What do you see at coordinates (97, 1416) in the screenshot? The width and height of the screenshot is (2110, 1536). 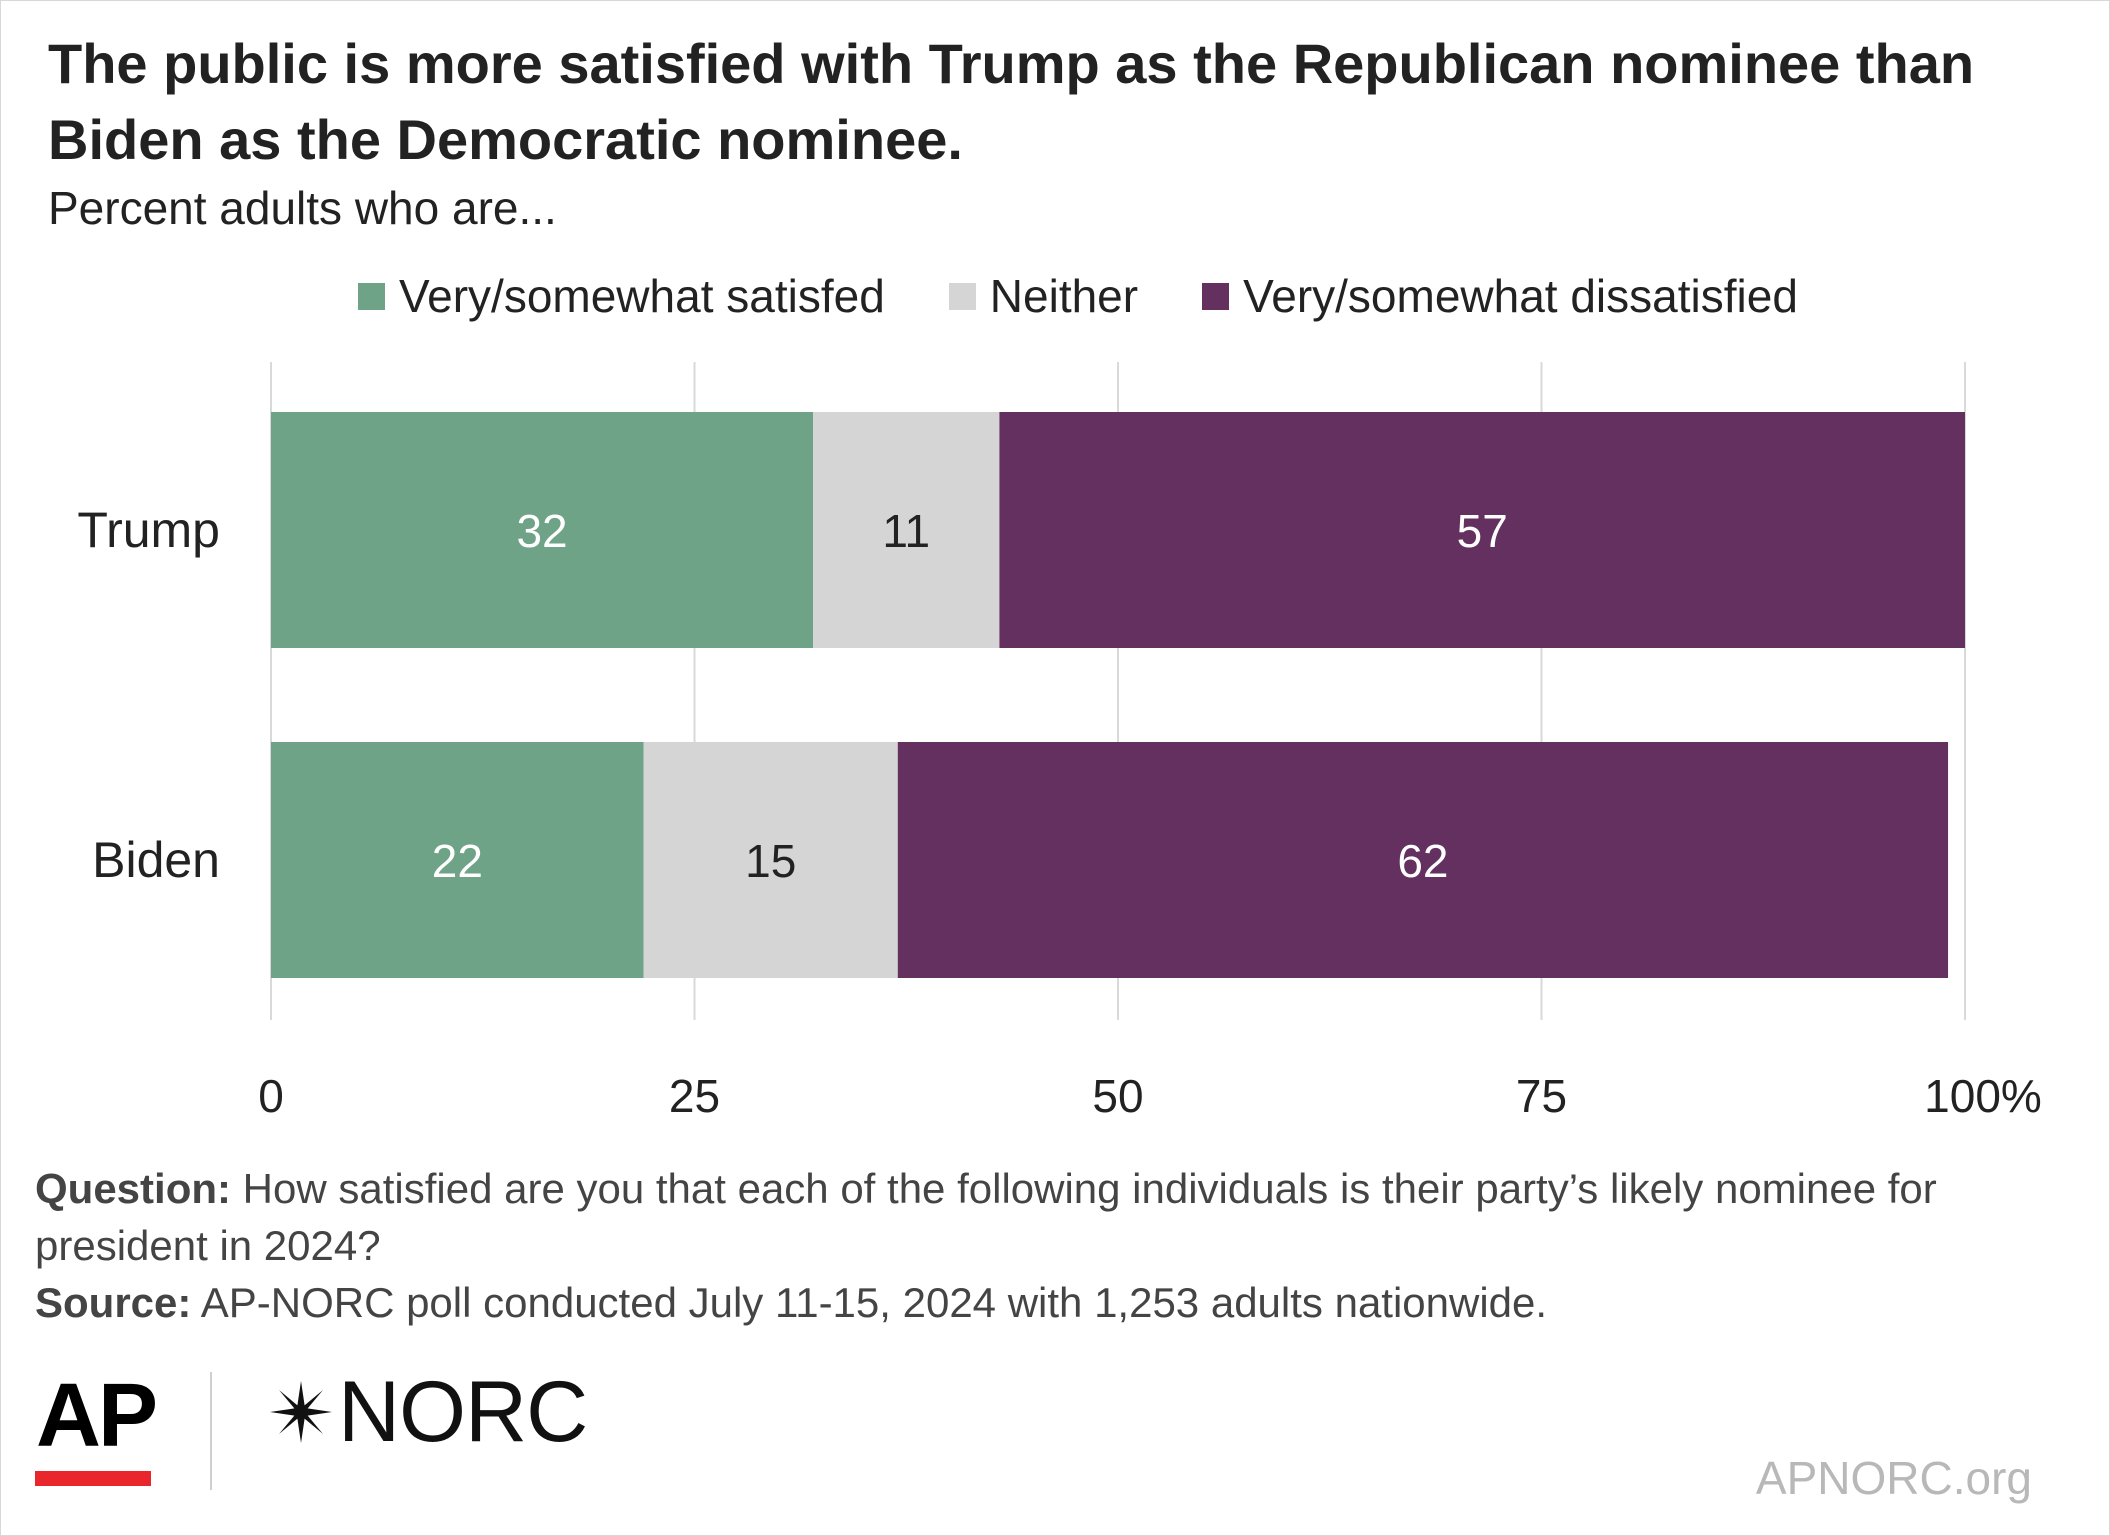 I see `ap-logo: AP` at bounding box center [97, 1416].